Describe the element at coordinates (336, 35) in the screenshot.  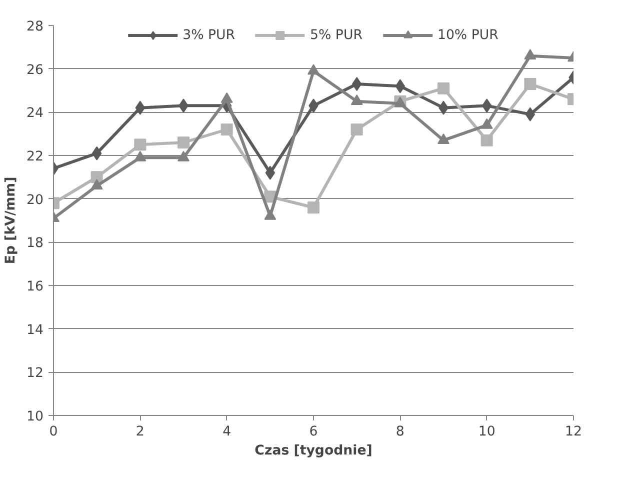
I see `legend-label: 5% PUR` at that location.